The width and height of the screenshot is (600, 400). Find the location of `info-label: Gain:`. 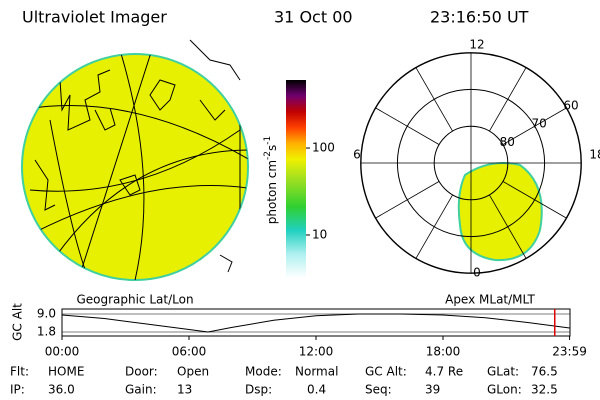

info-label: Gain: is located at coordinates (141, 390).